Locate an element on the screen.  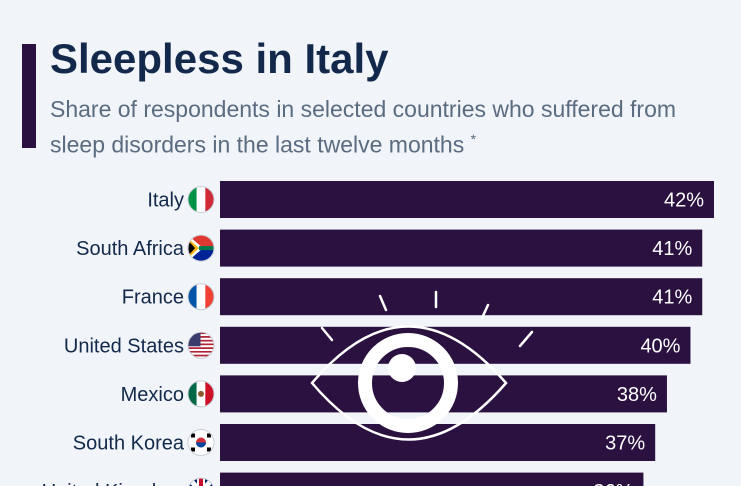
mexico-flag-icon is located at coordinates (201, 394).